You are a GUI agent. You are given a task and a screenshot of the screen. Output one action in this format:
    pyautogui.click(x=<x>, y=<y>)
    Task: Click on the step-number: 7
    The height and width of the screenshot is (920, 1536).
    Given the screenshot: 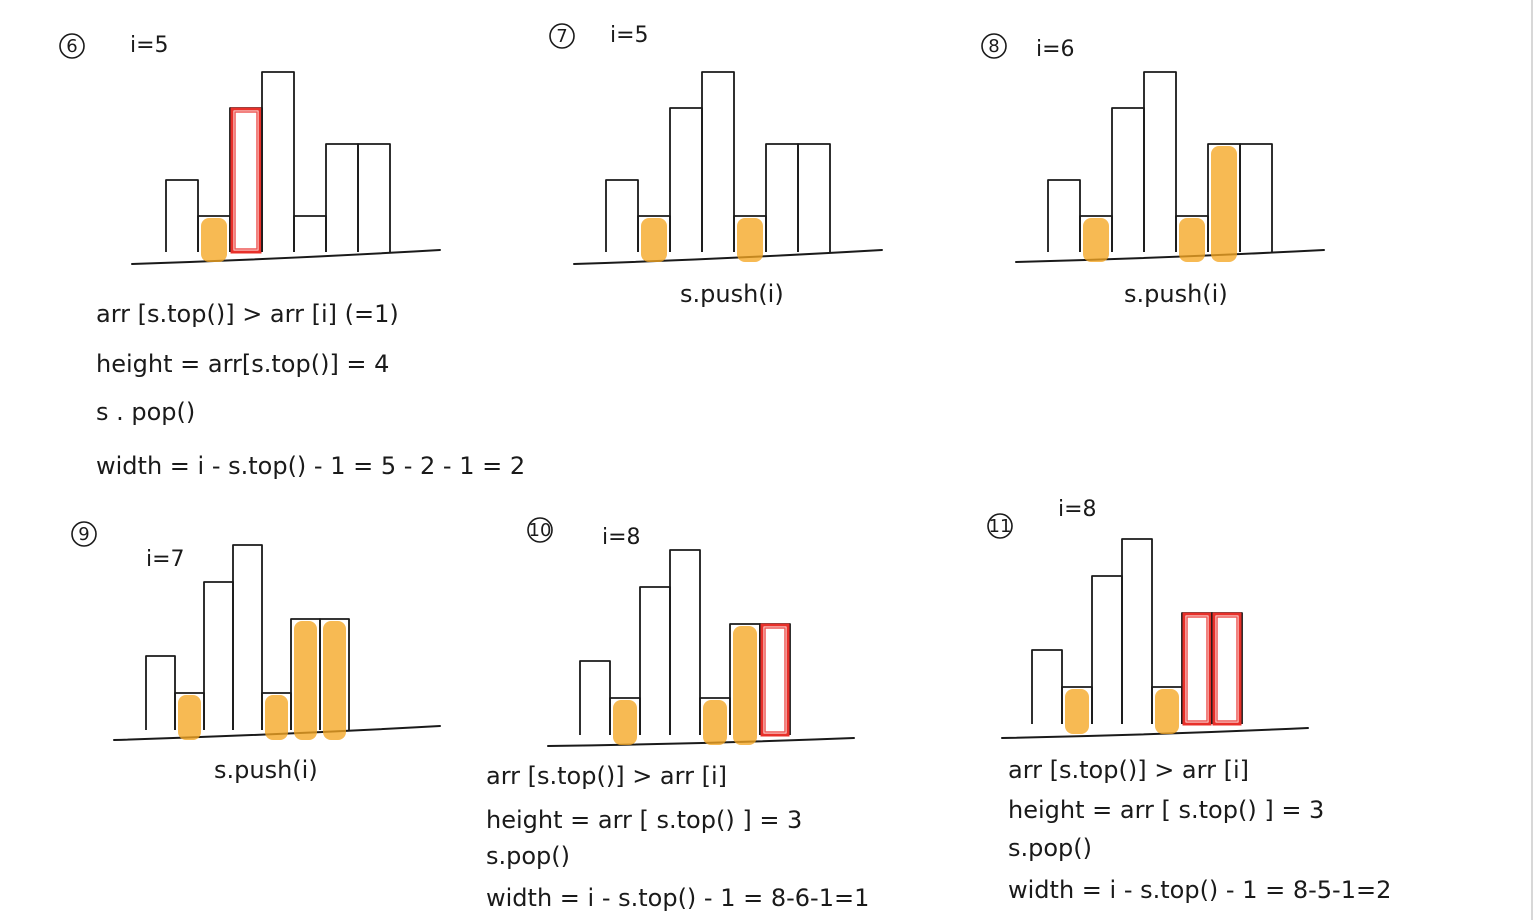 What is the action you would take?
    pyautogui.click(x=561, y=36)
    